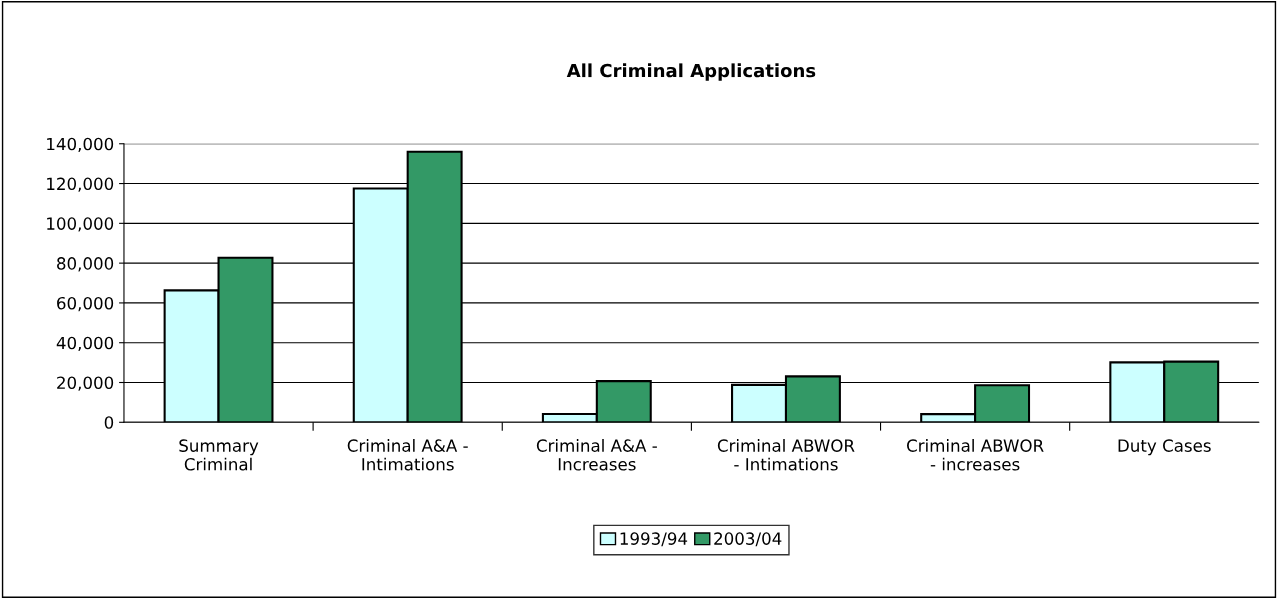  Describe the element at coordinates (85, 383) in the screenshot. I see `y-tick-label: 20,000` at that location.